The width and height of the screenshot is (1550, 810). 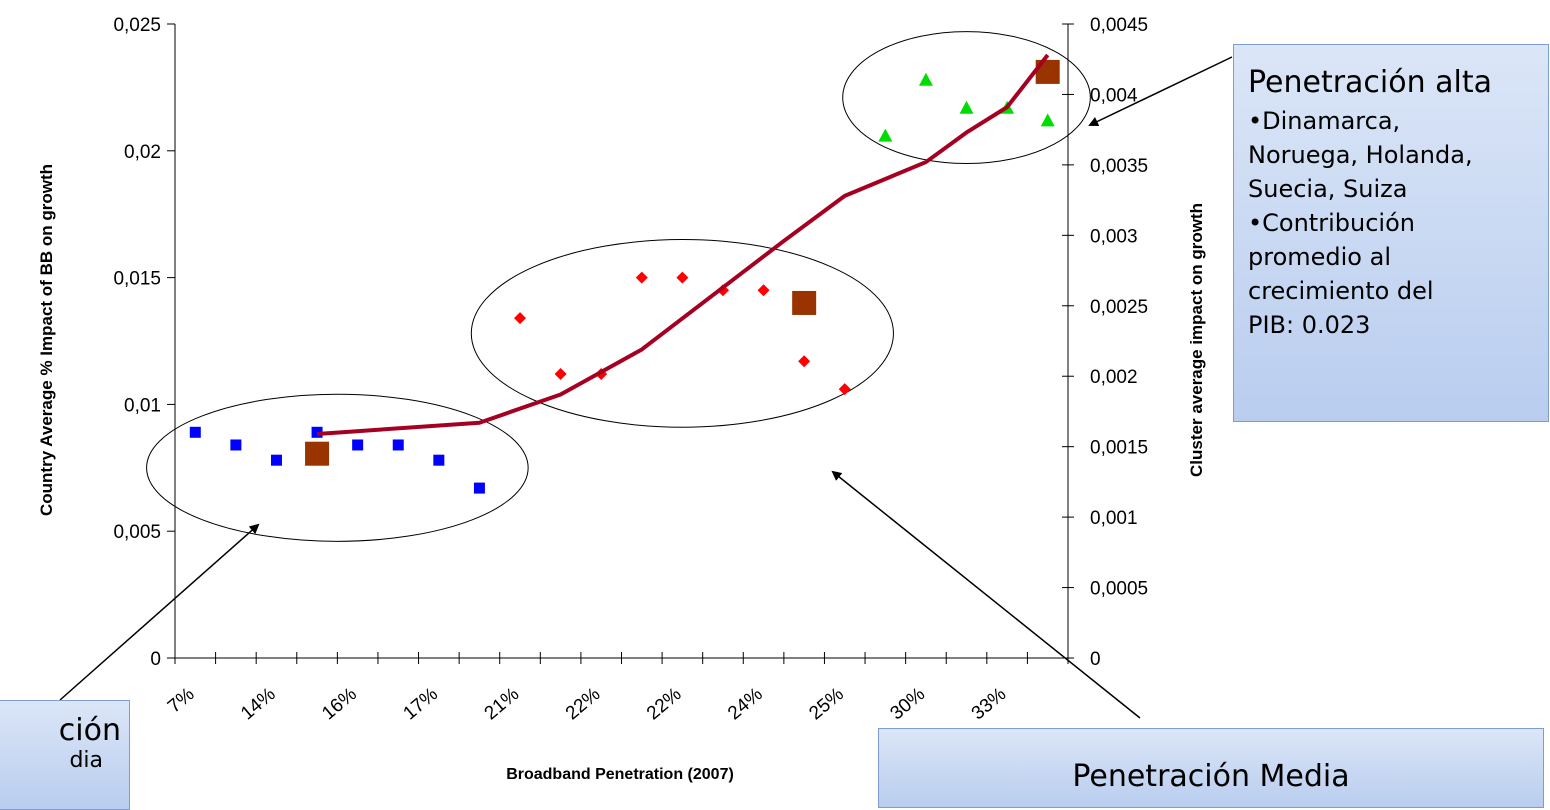 I want to click on y-left-tick-label: 0,02, so click(x=142, y=152).